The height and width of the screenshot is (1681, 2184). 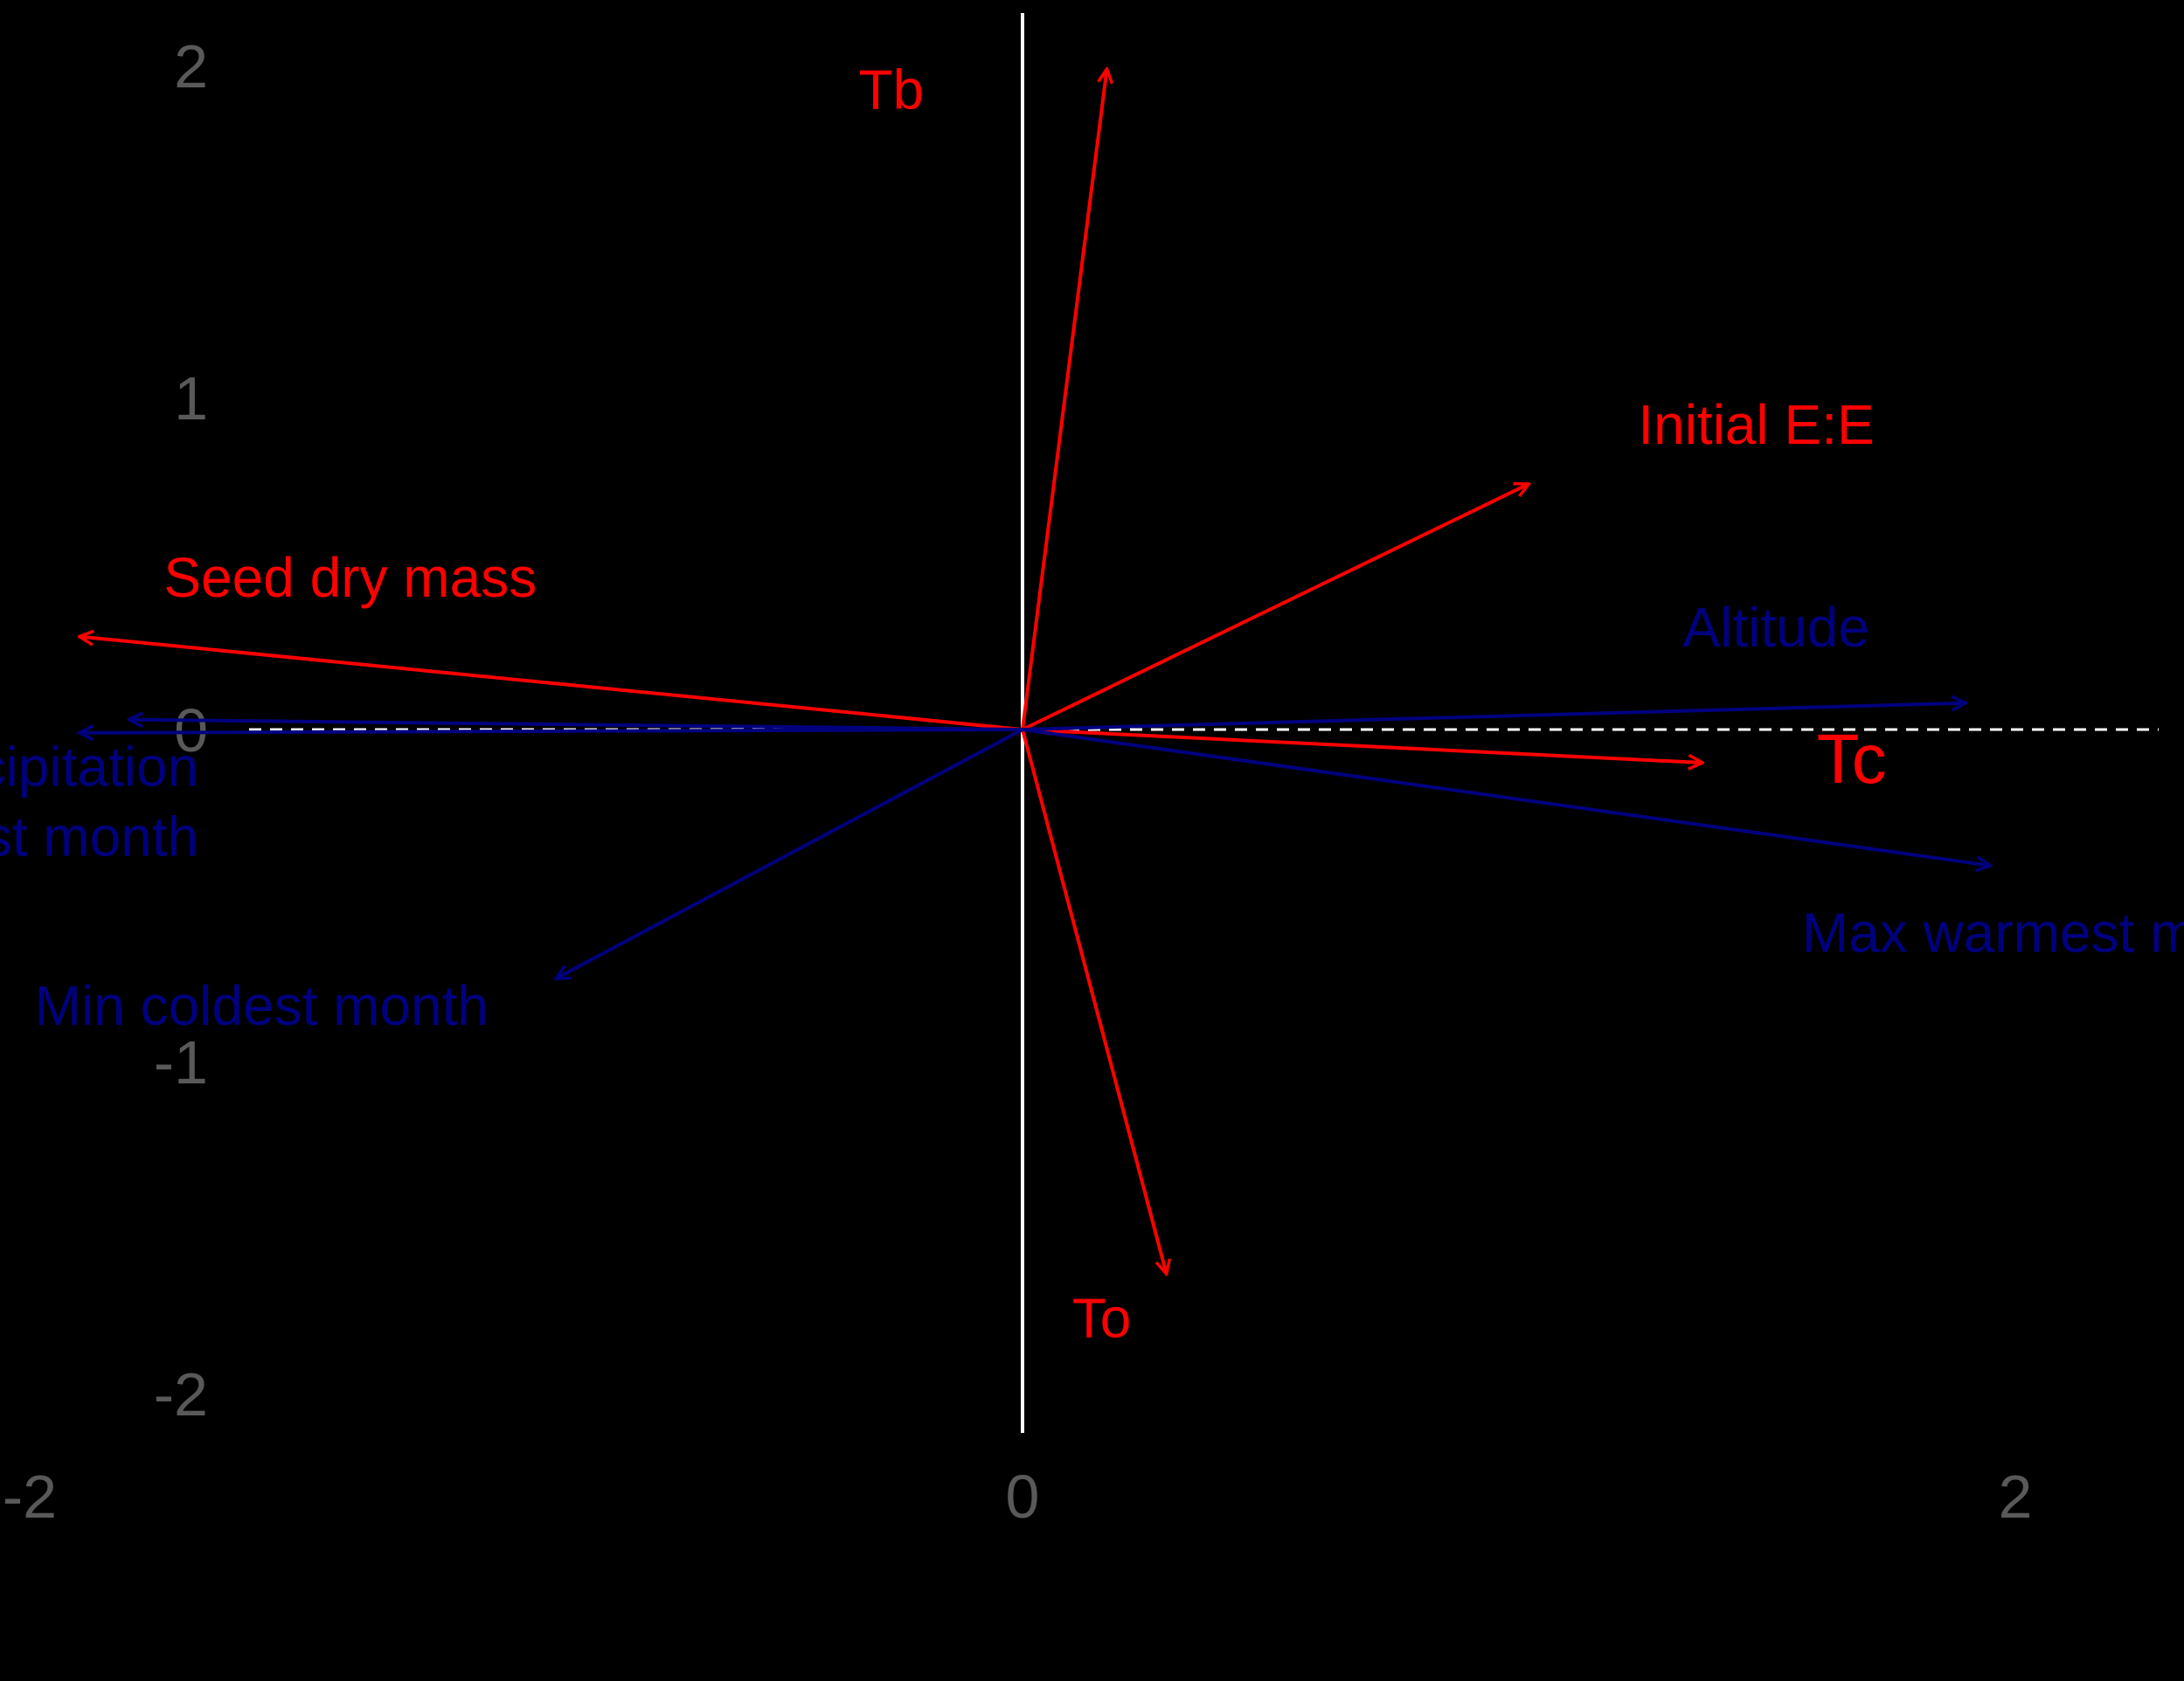 What do you see at coordinates (30, 1497) in the screenshot?
I see `x-tick-label: -2` at bounding box center [30, 1497].